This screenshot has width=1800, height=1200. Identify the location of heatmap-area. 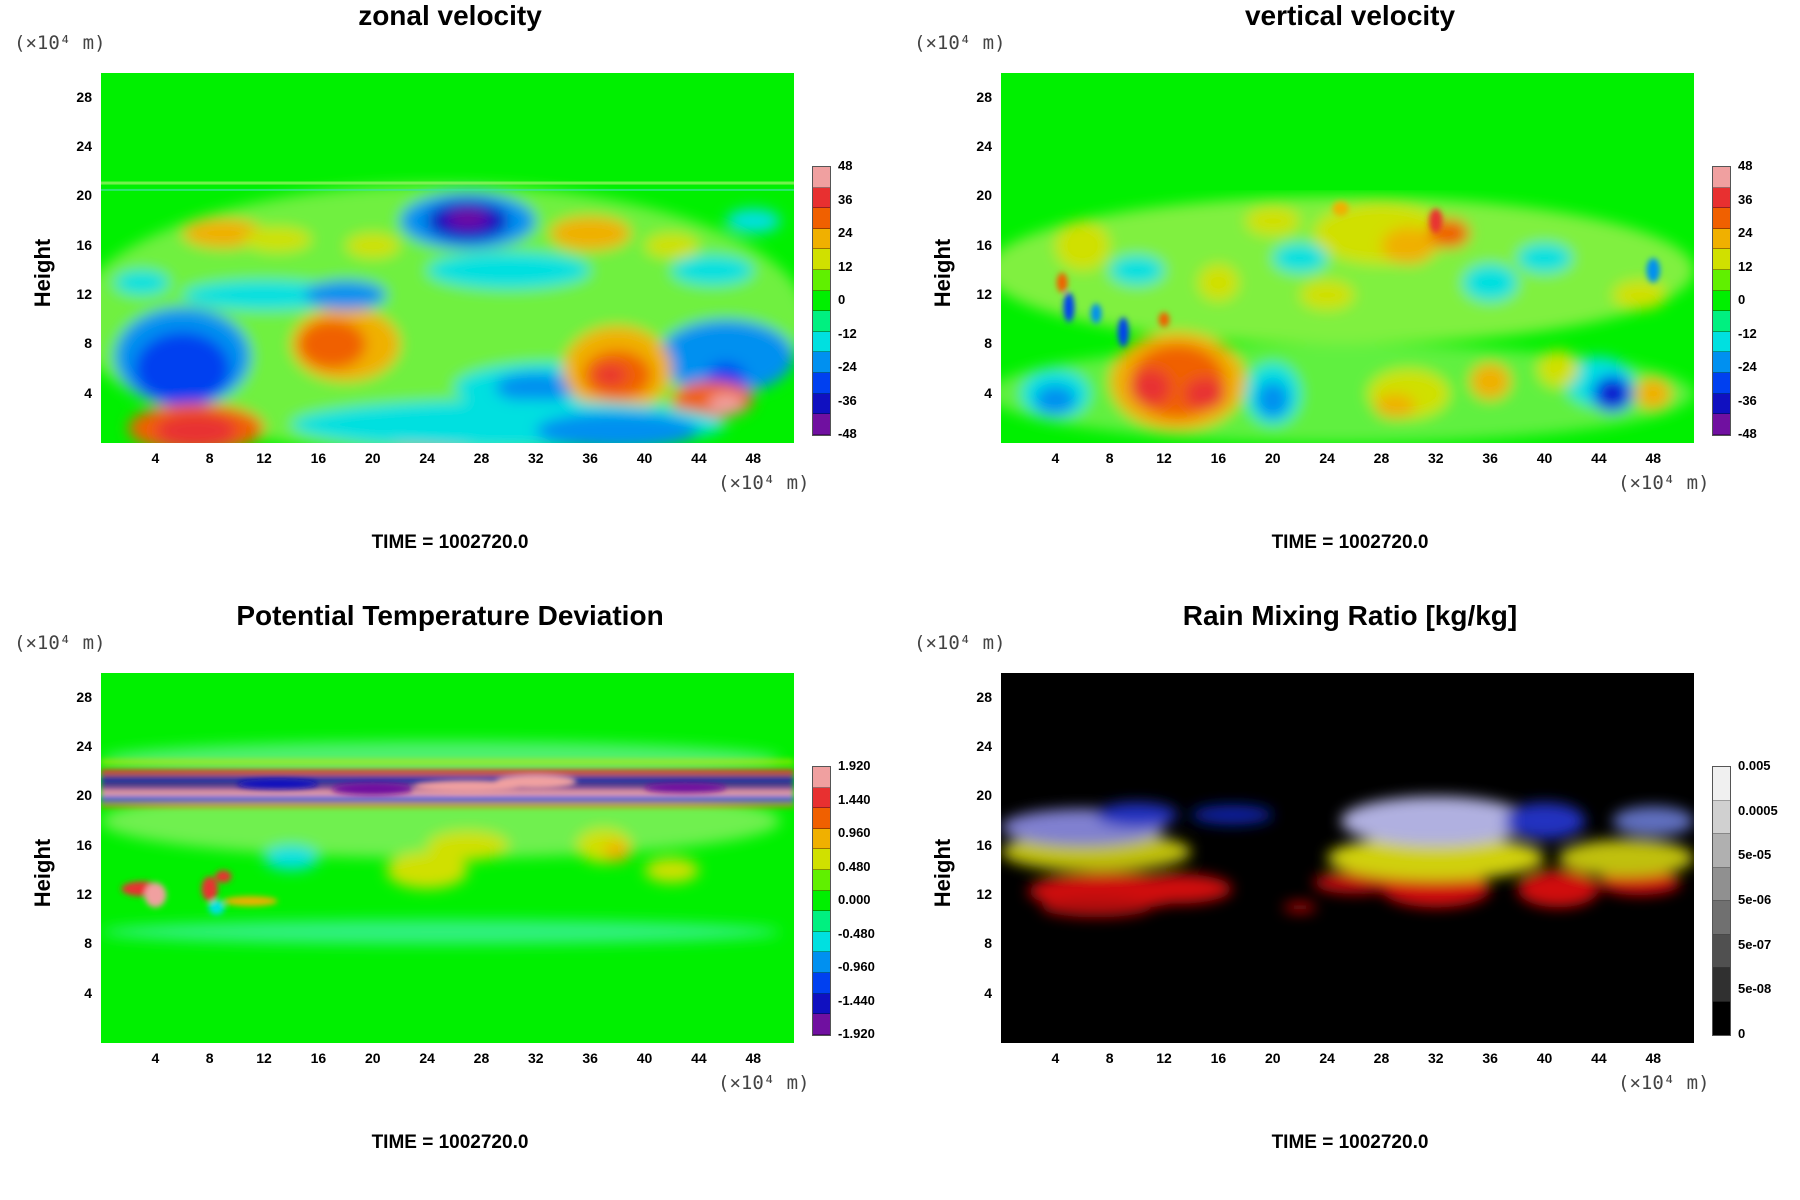
(1347, 258).